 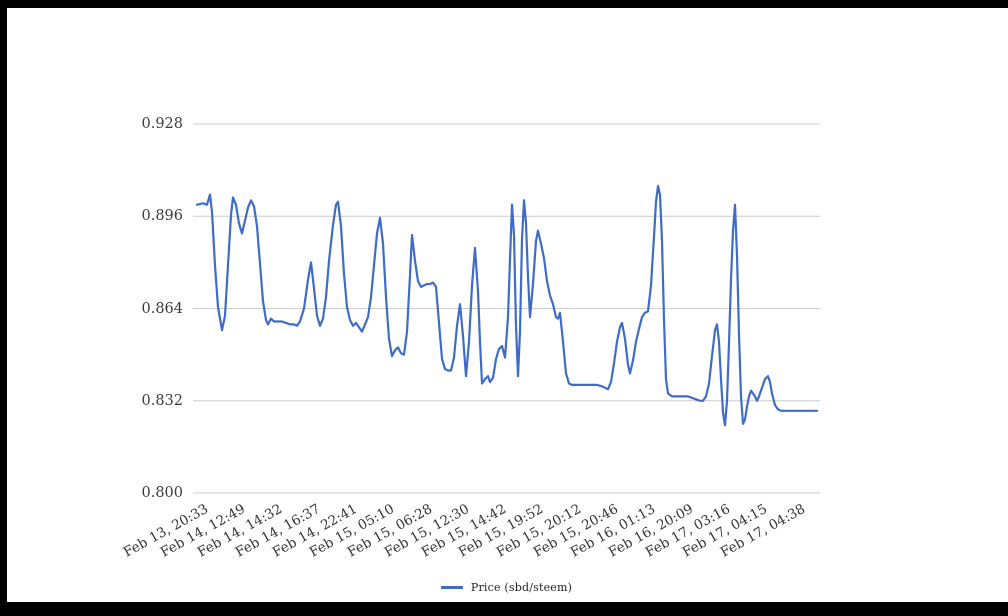 I want to click on y-axis-label: 0.896, so click(x=162, y=216).